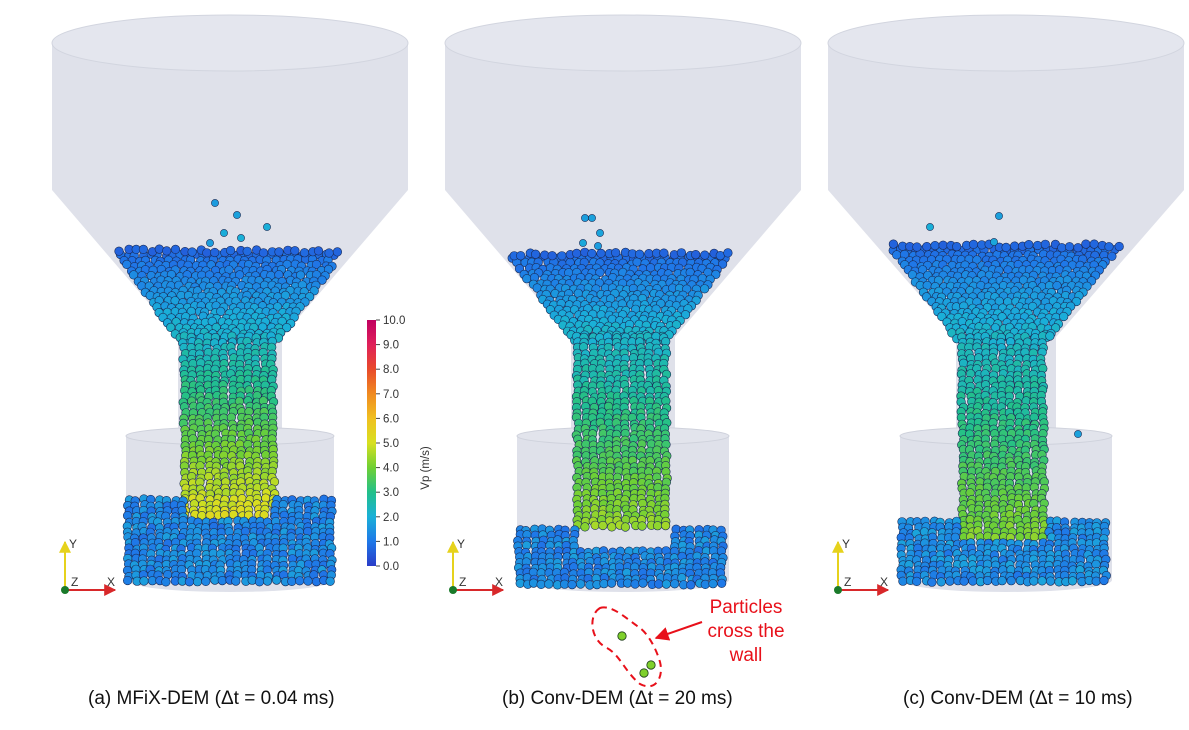  I want to click on annotation-arrow, so click(678, 631).